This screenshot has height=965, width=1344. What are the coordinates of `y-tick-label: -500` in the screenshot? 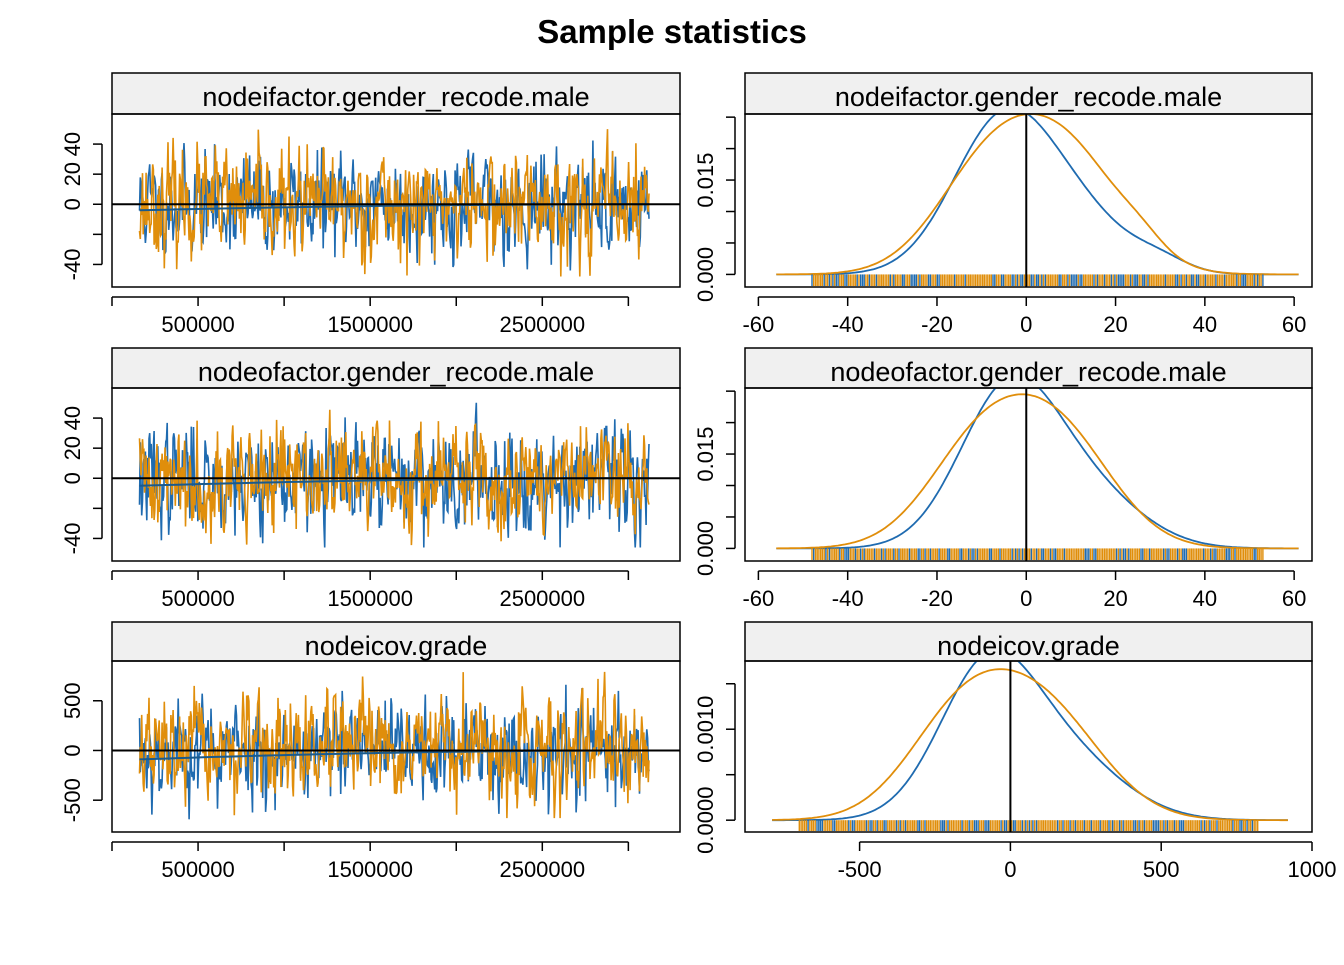 It's located at (72, 800).